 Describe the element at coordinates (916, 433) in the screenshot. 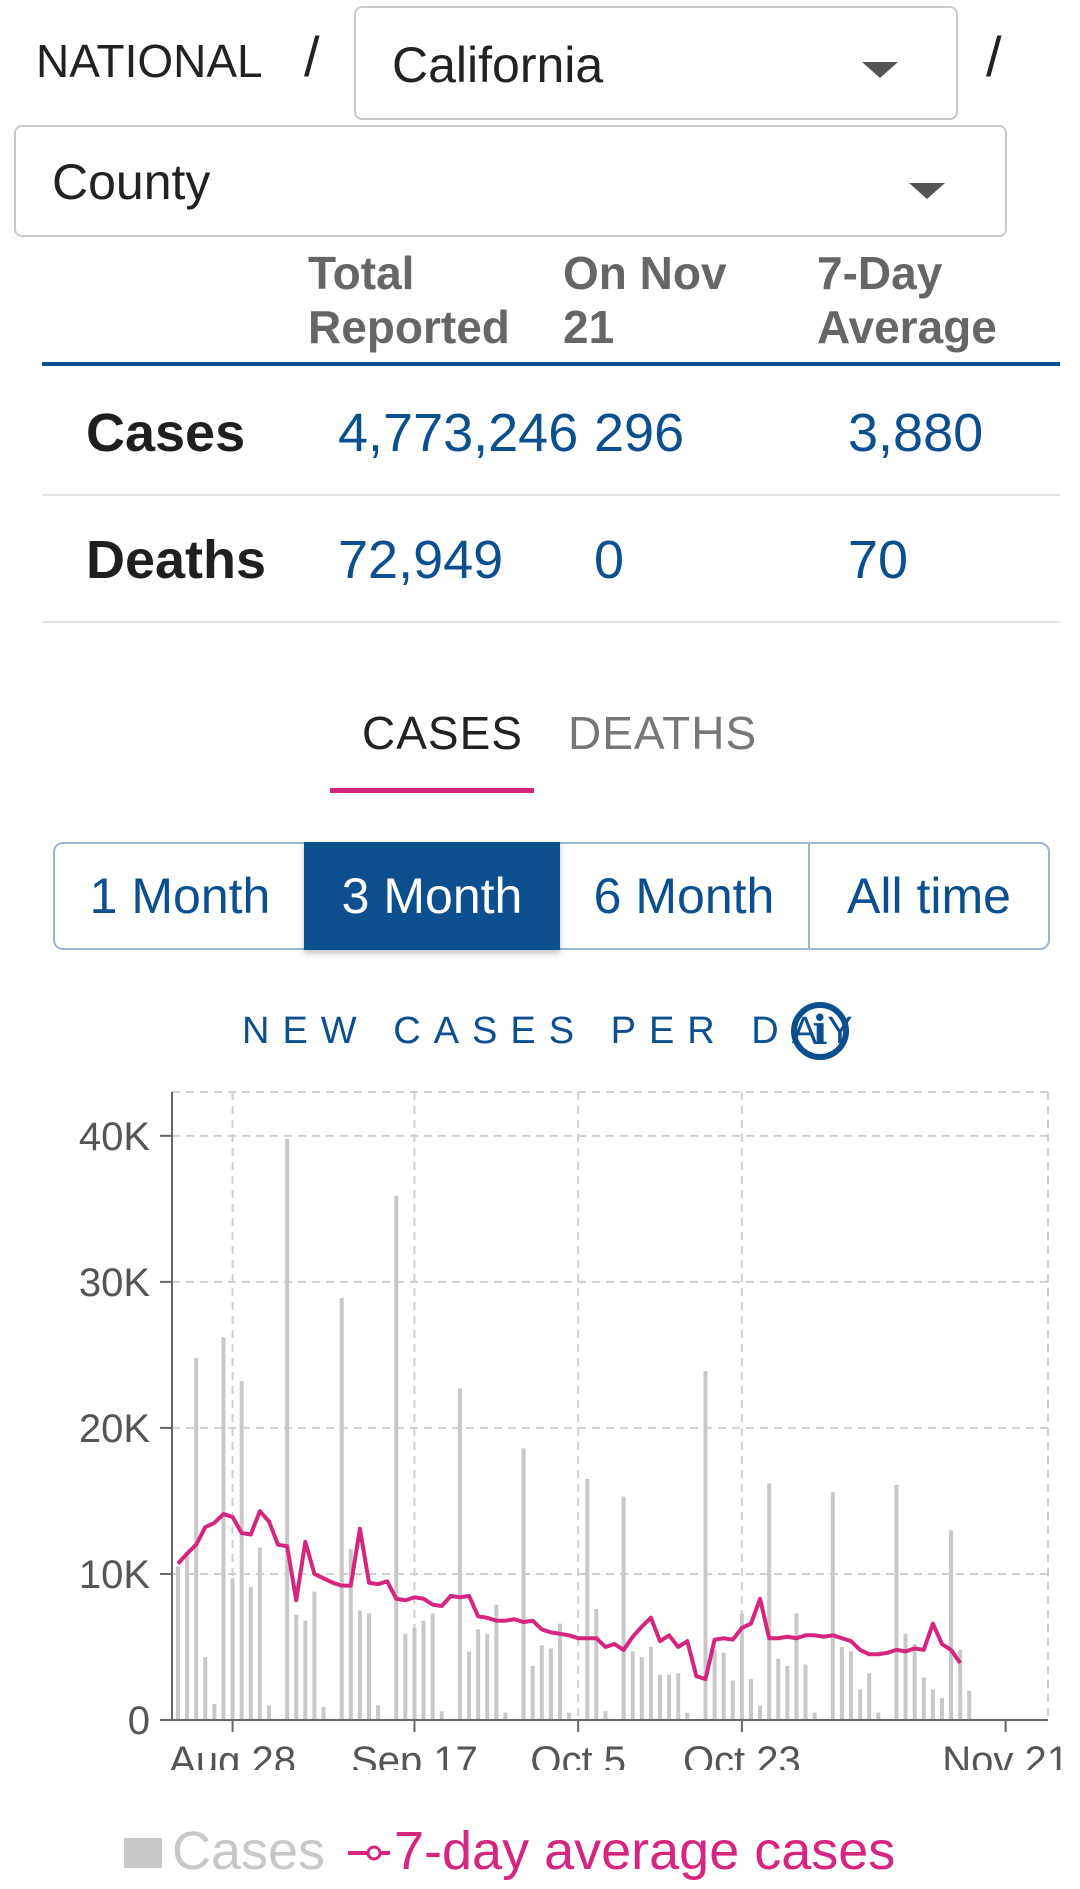

I see `cases-seven-day-average: 3,880` at that location.